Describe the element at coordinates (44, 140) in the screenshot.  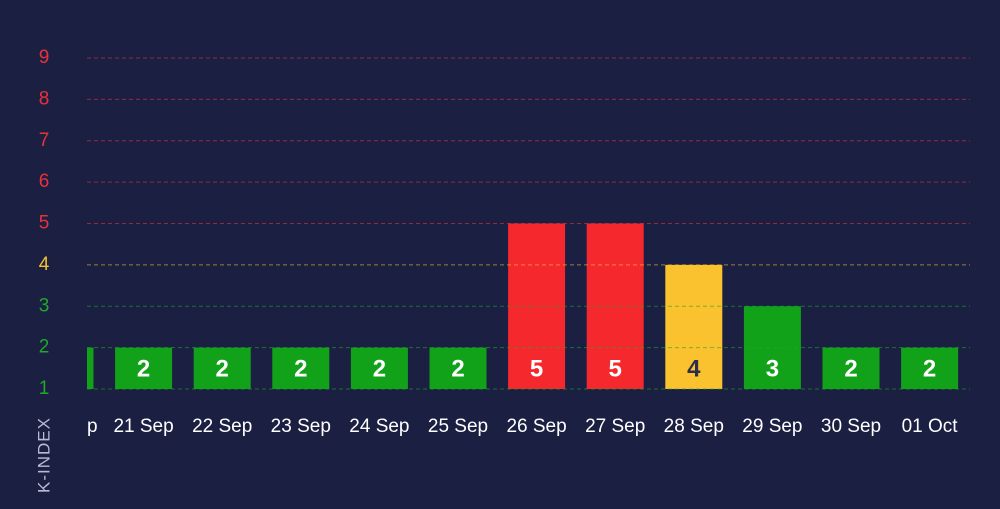
I see `y-tick-label: 7` at that location.